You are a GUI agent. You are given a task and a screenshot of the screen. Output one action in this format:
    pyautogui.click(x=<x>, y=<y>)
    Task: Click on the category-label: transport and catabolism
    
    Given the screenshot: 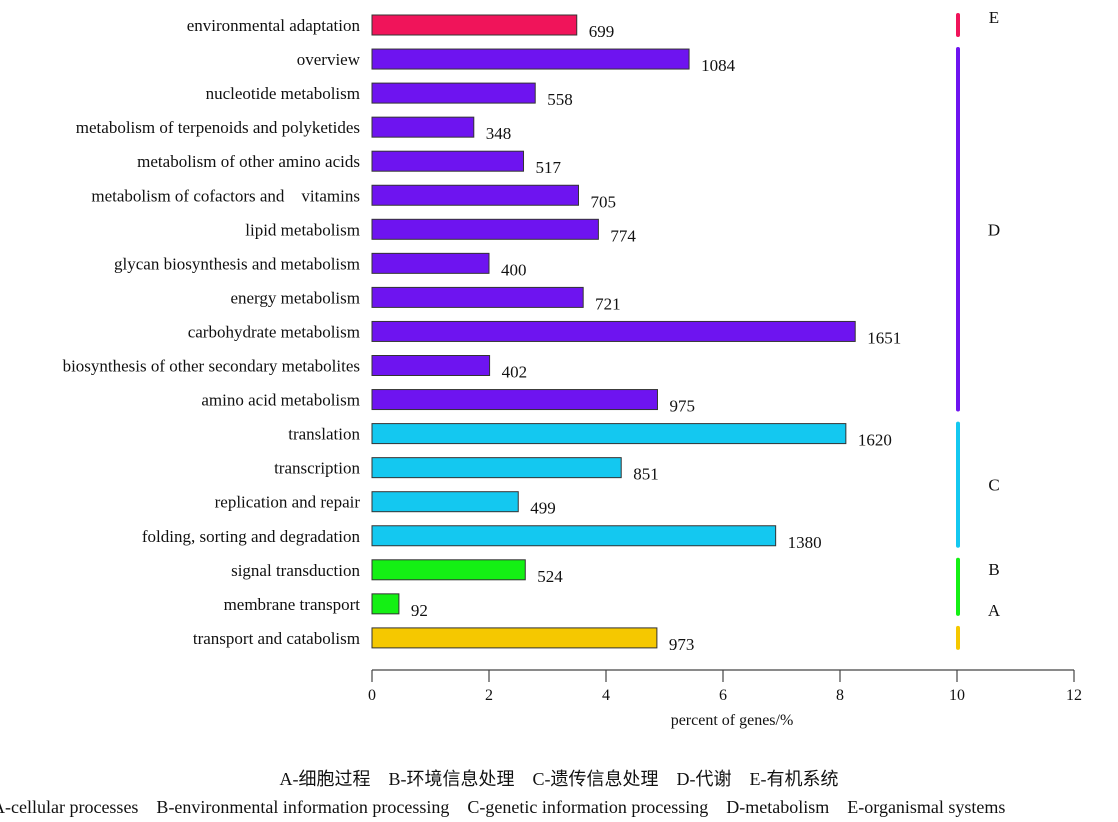 What is the action you would take?
    pyautogui.click(x=276, y=638)
    